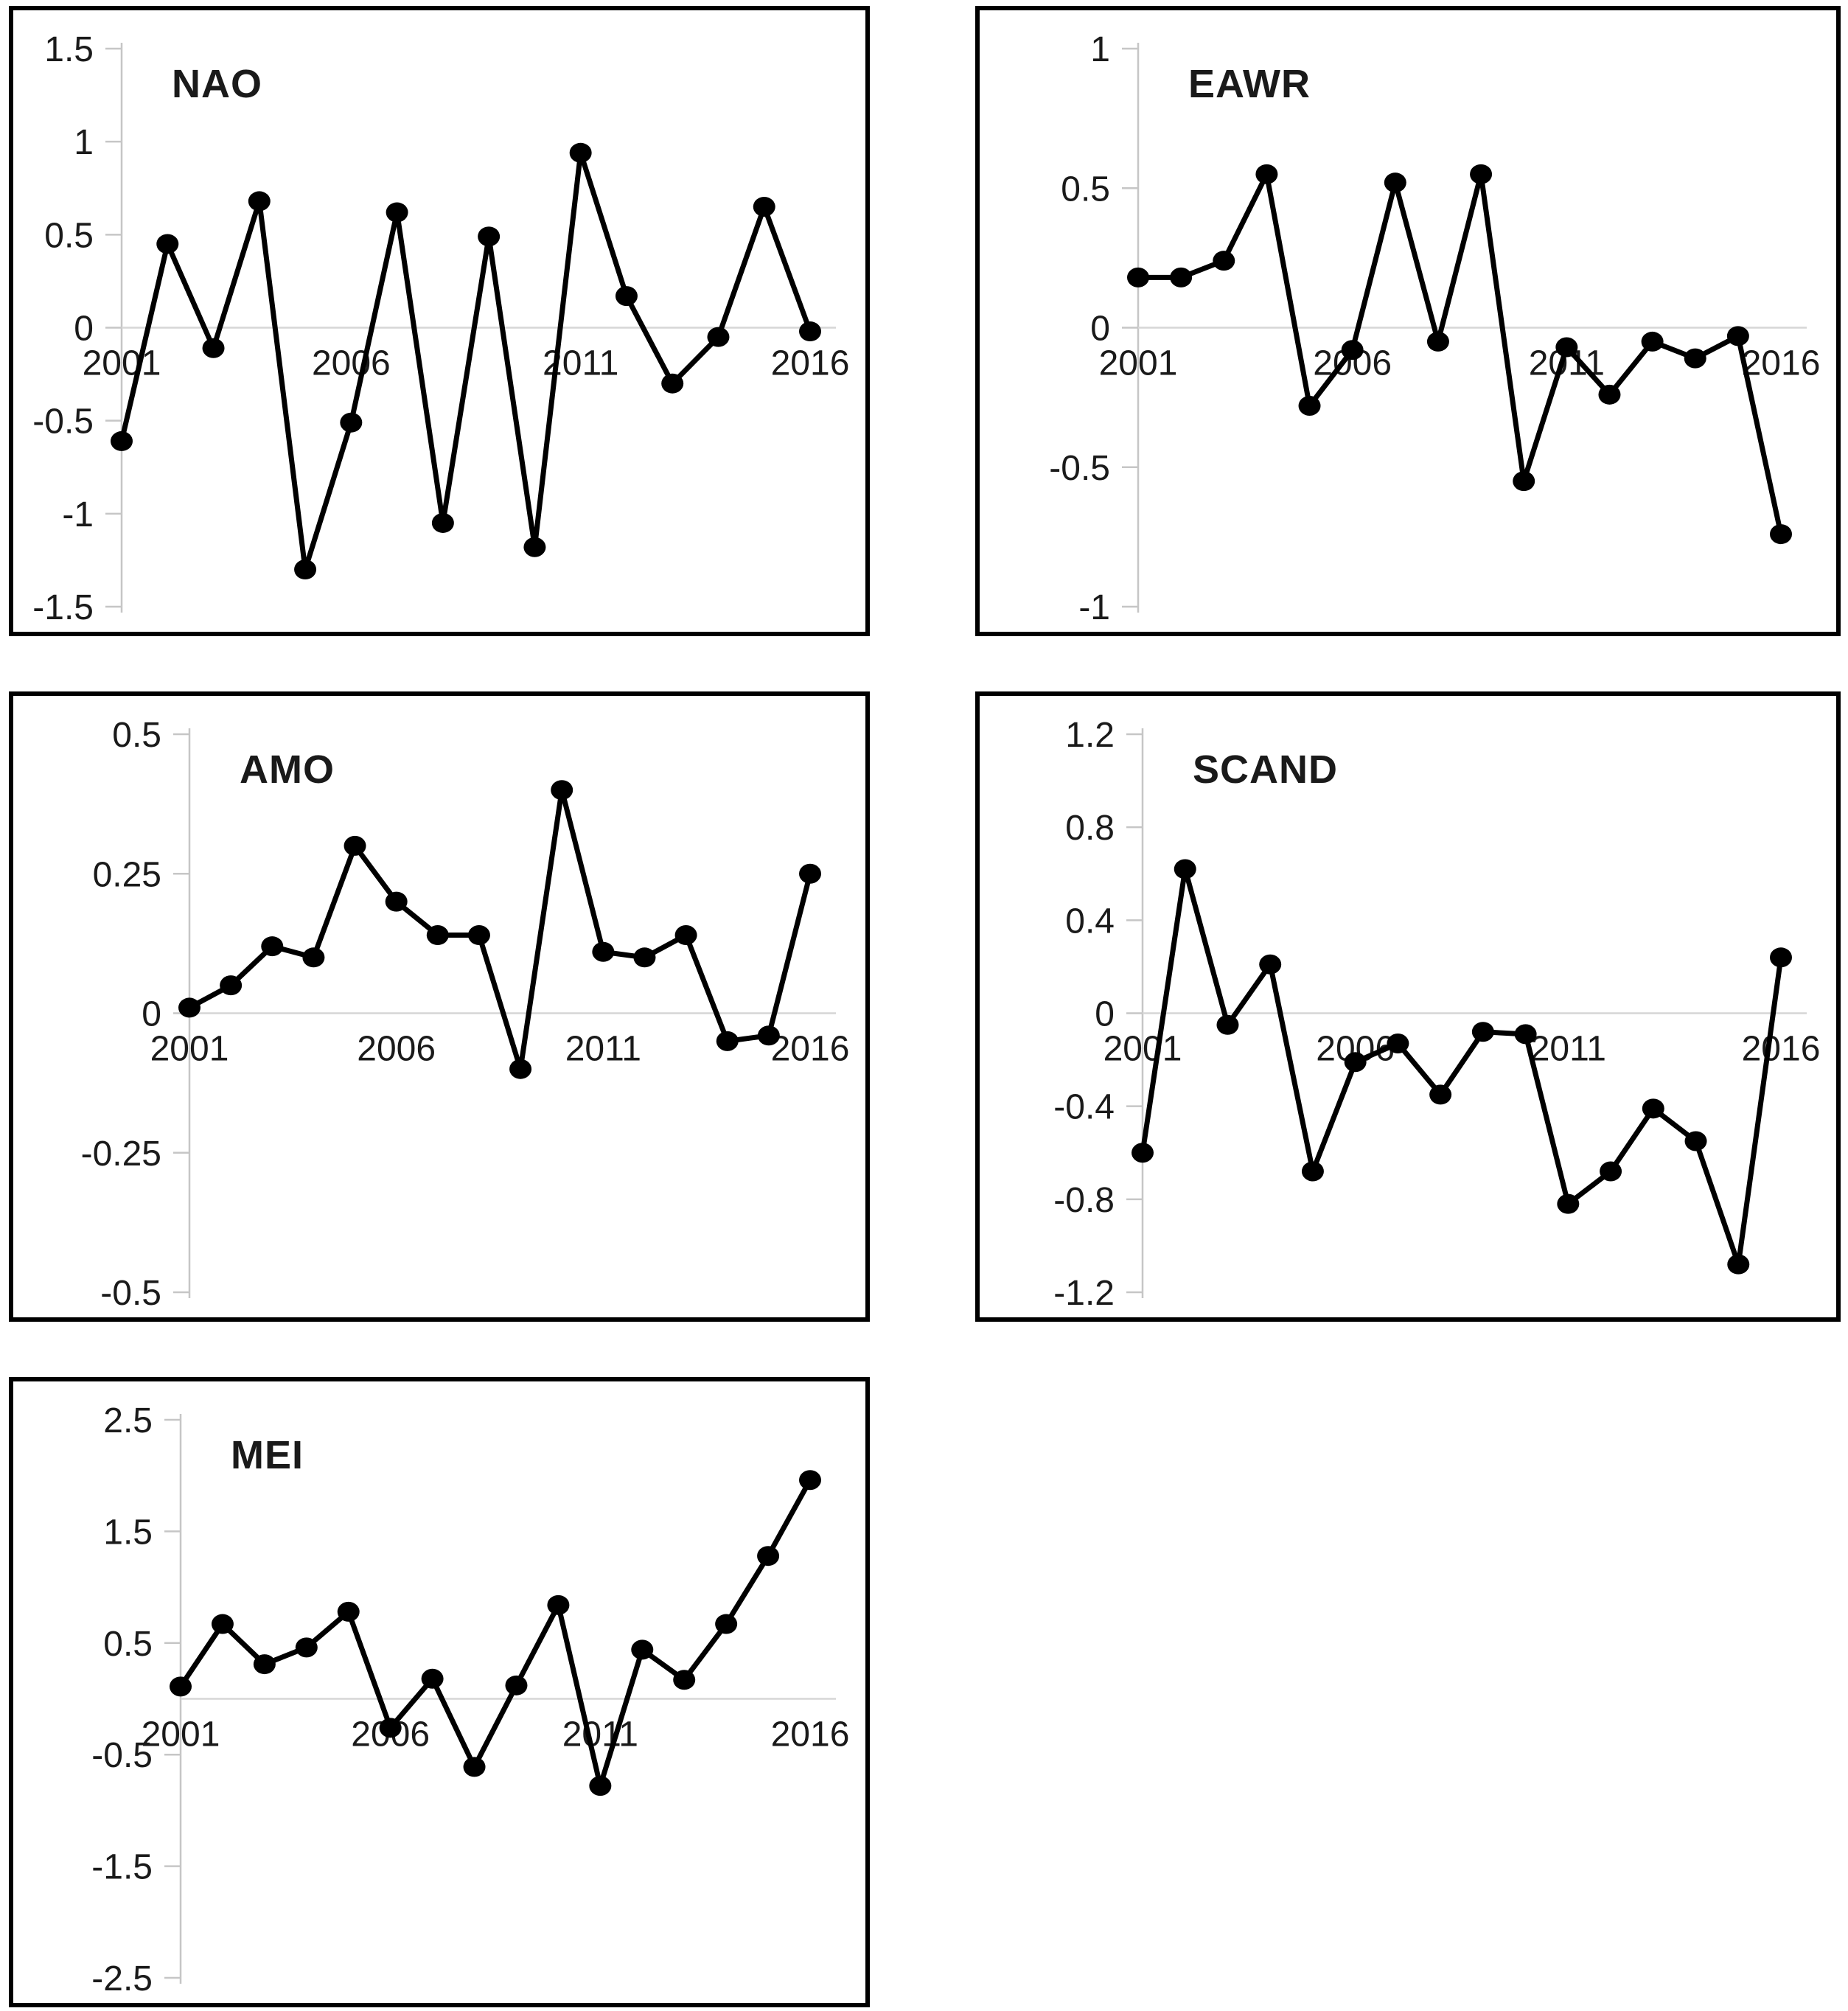 The image size is (1848, 2011). Describe the element at coordinates (121, 1154) in the screenshot. I see `y-axis-tick-label: -0.25` at that location.